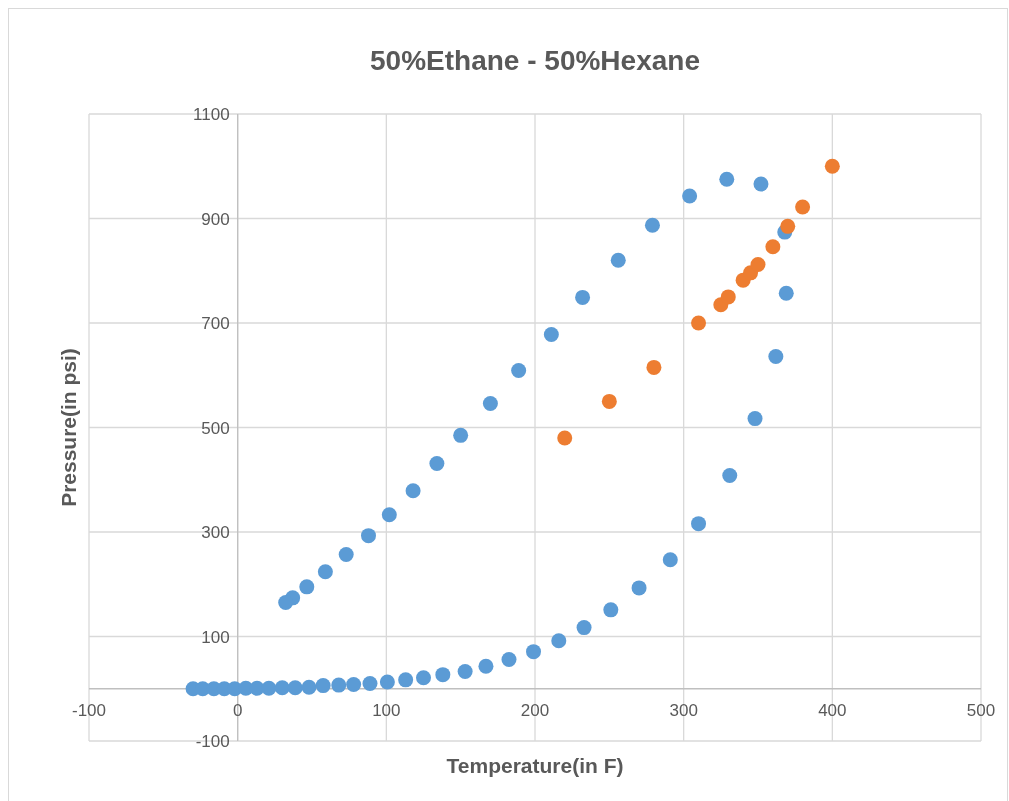  I want to click on x-axis-title: Temperature(in F), so click(535, 765).